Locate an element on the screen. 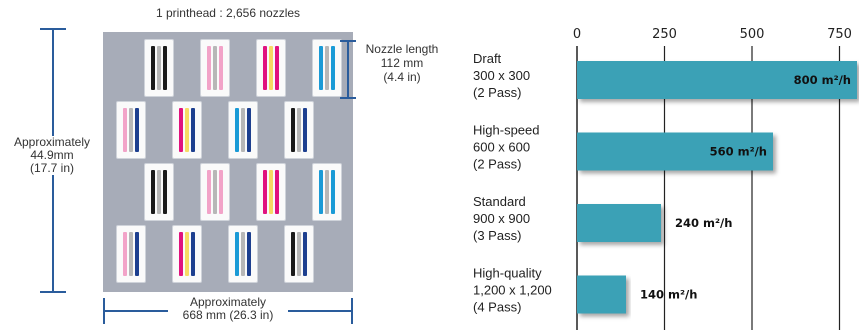  height-label-in: (17.7 in) is located at coordinates (52, 168).